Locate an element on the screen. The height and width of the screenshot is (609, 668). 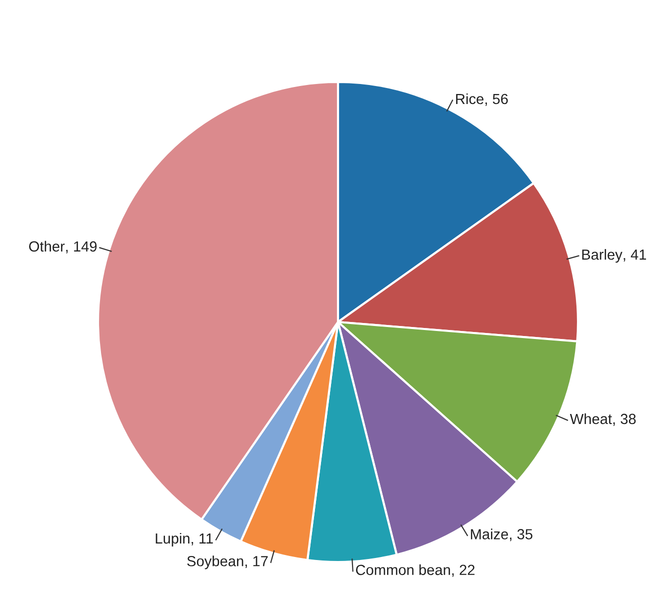
data-label: , 41 is located at coordinates (635, 256).